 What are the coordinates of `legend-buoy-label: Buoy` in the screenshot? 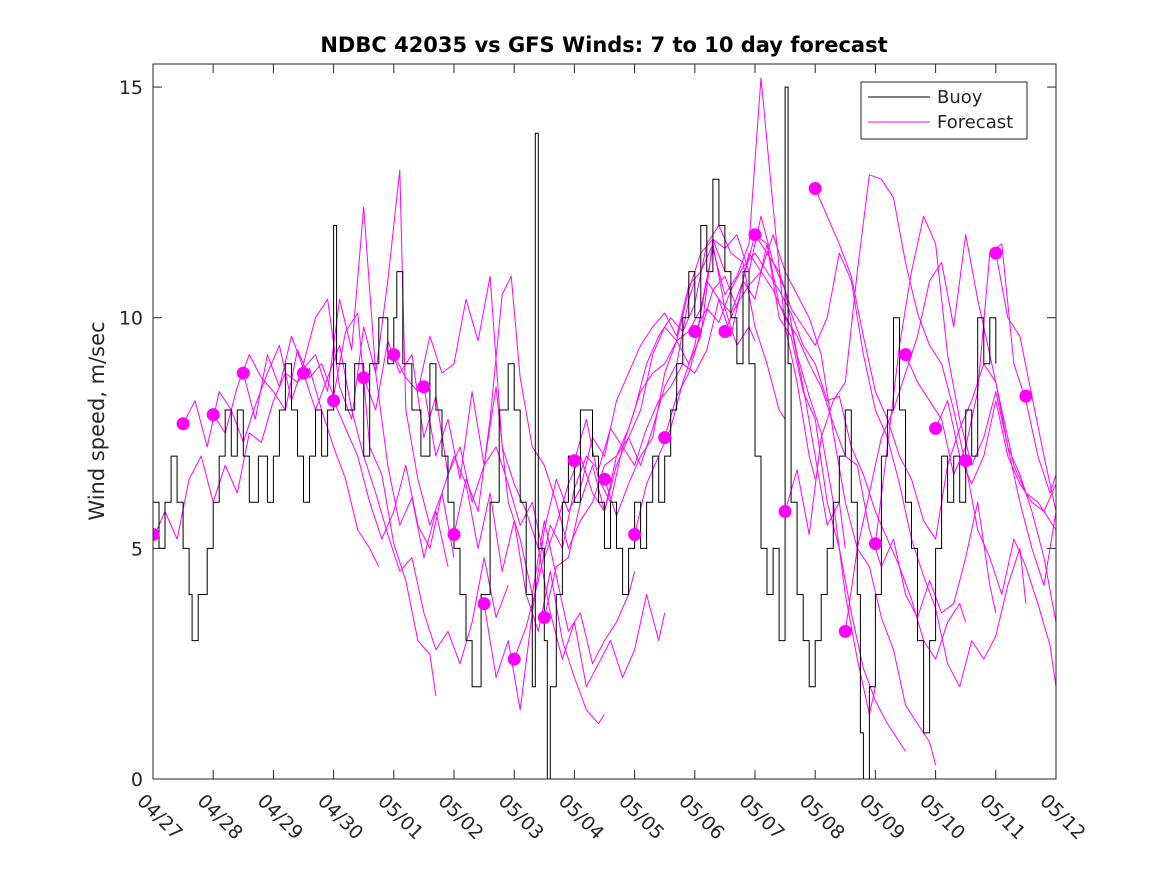 It's located at (960, 97).